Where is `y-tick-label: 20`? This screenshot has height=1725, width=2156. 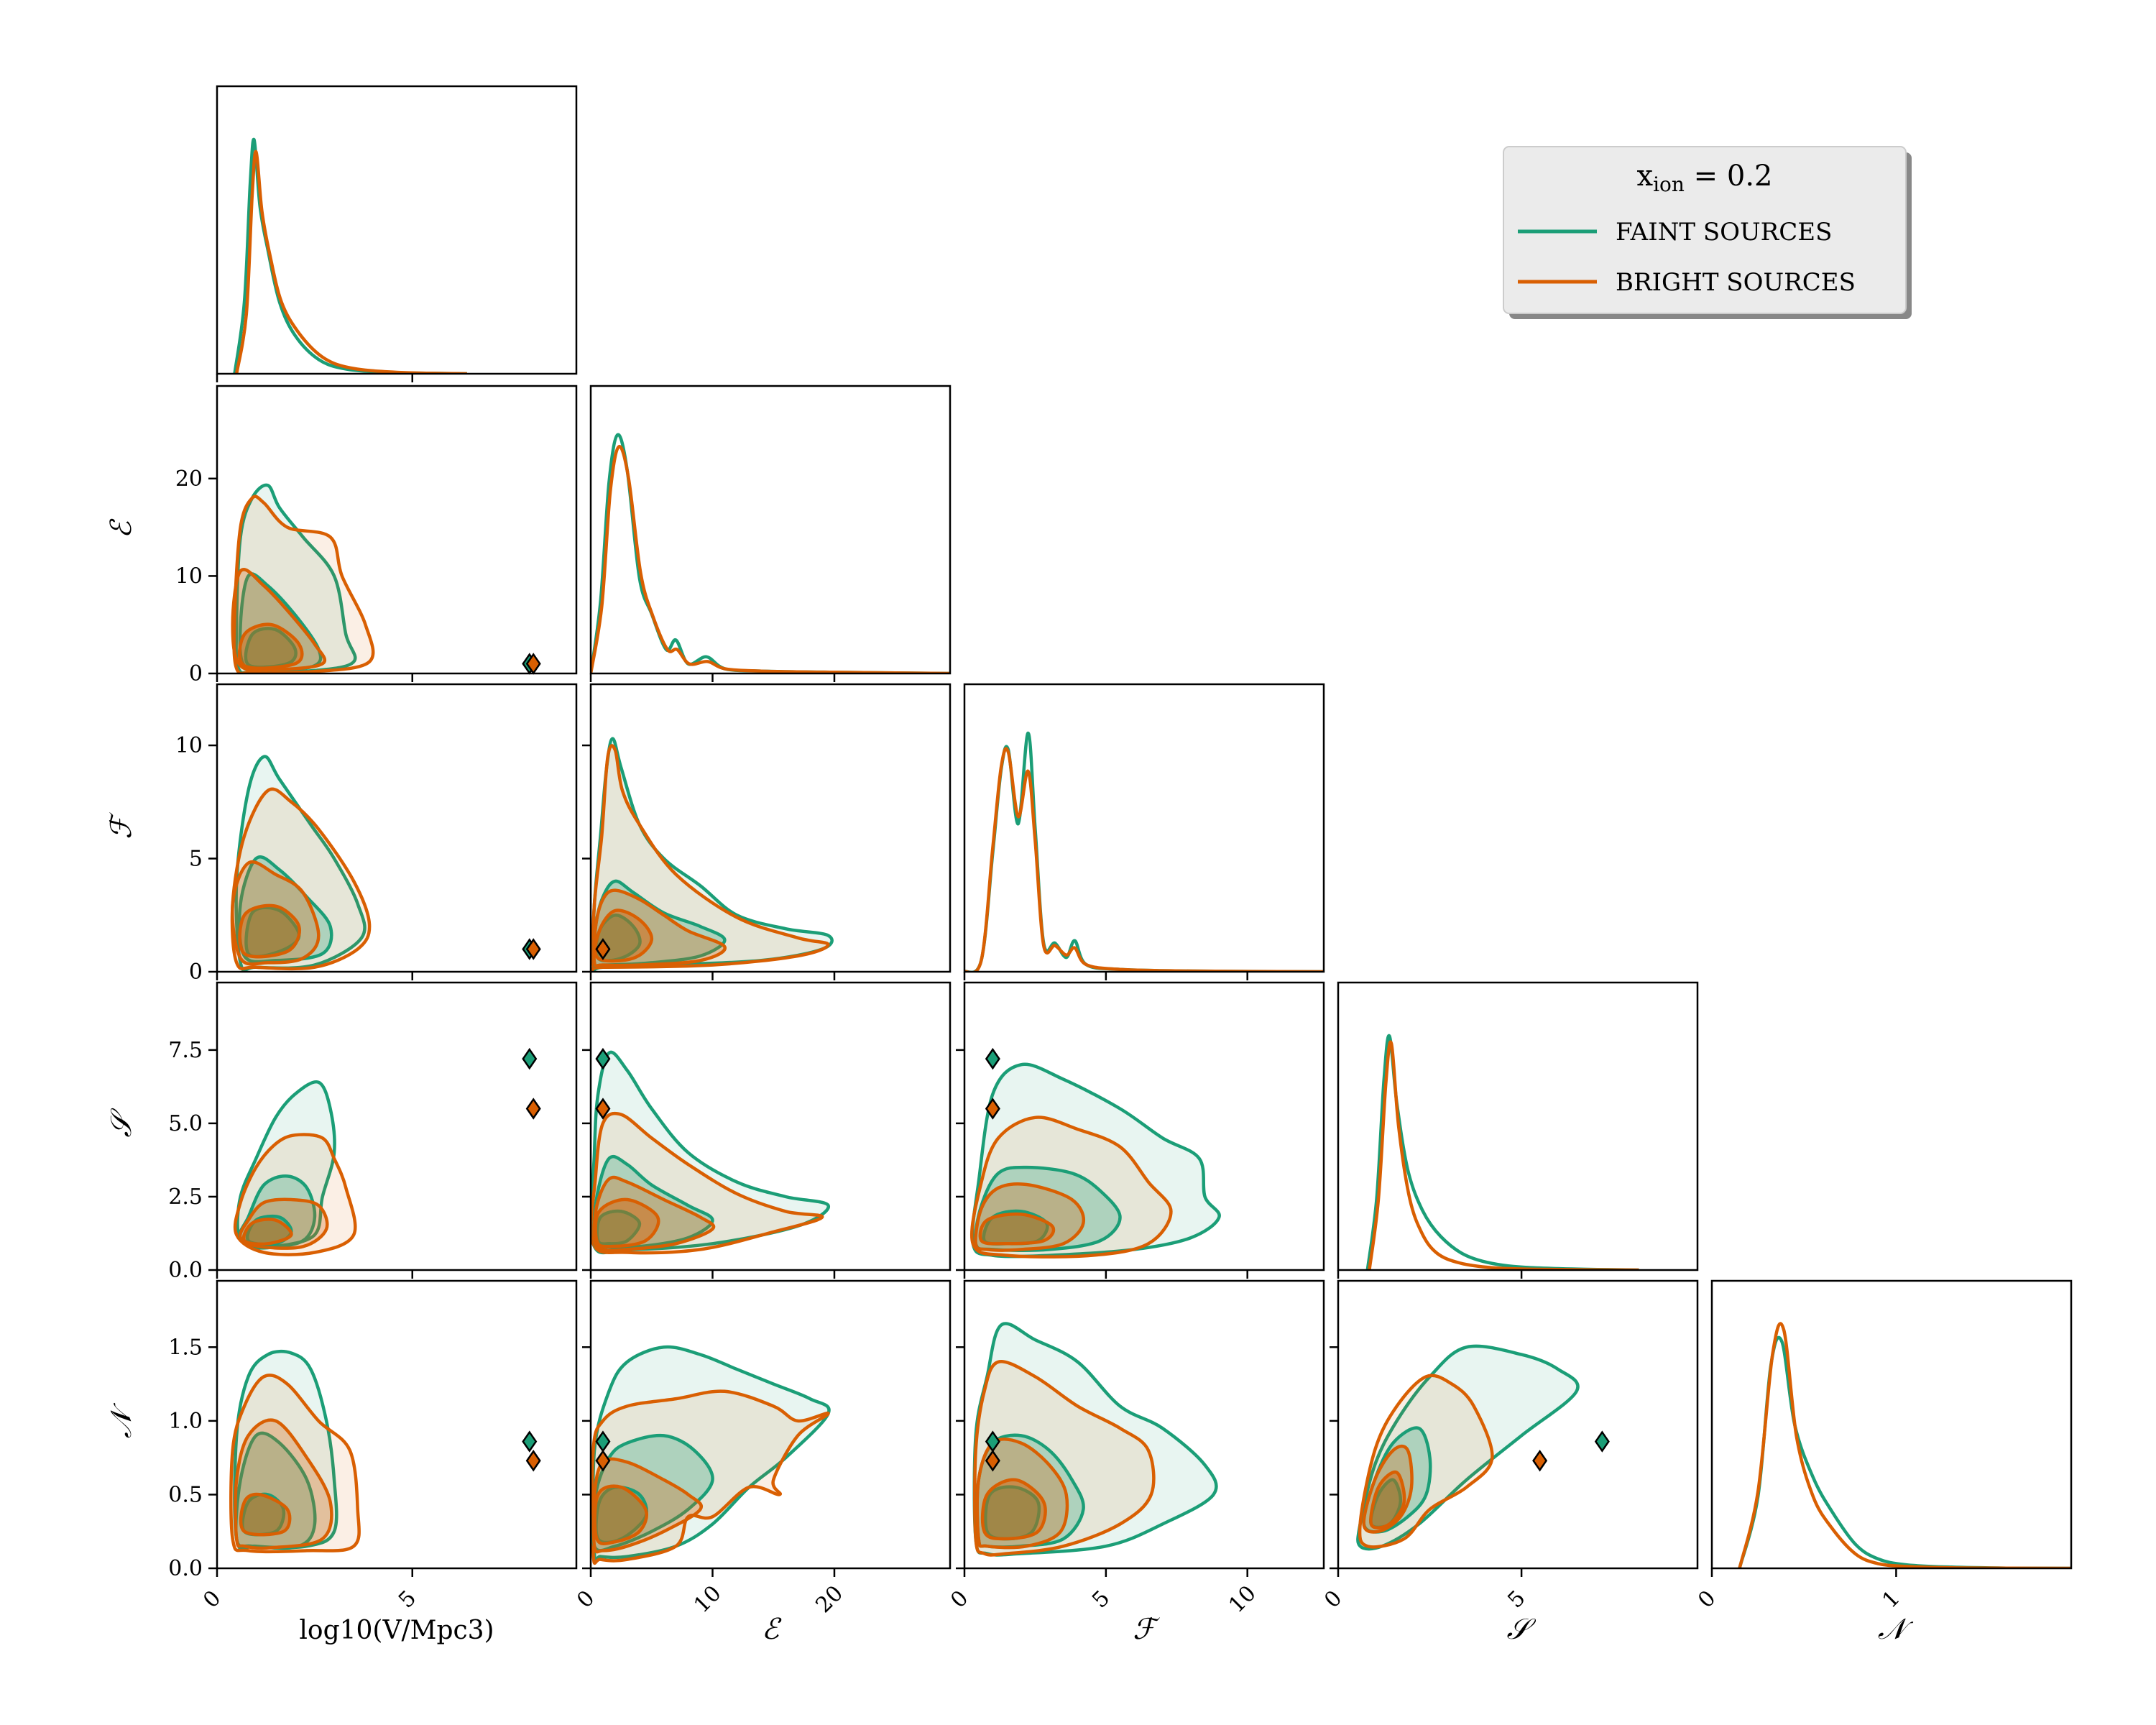
y-tick-label: 20 is located at coordinates (189, 479).